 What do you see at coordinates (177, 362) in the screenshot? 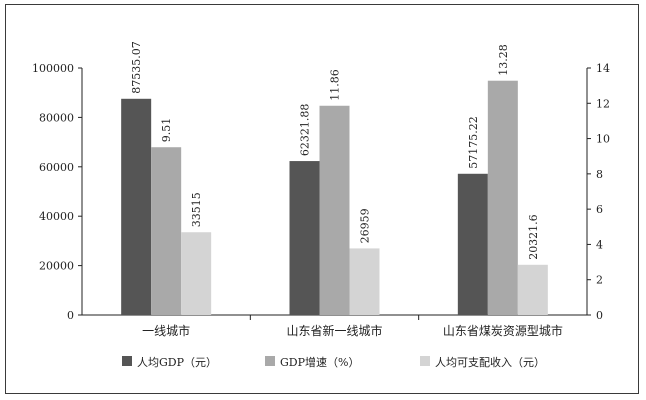
I see `legend-label: 人均GDP（元）` at bounding box center [177, 362].